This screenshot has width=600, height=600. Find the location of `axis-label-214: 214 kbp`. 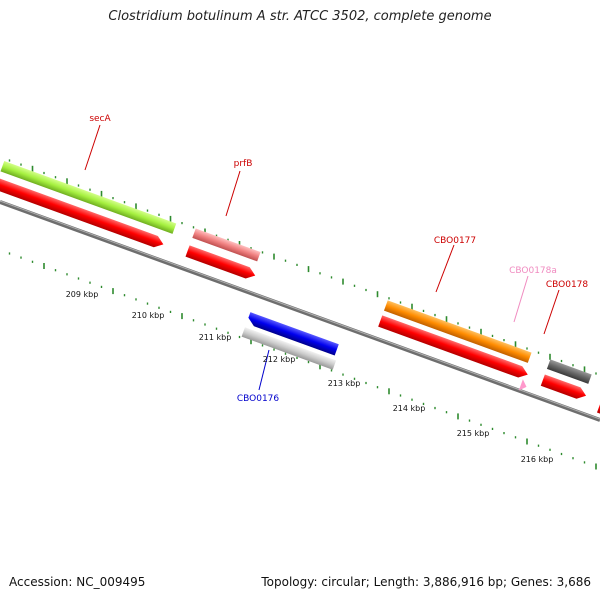

axis-label-214: 214 kbp is located at coordinates (409, 408).